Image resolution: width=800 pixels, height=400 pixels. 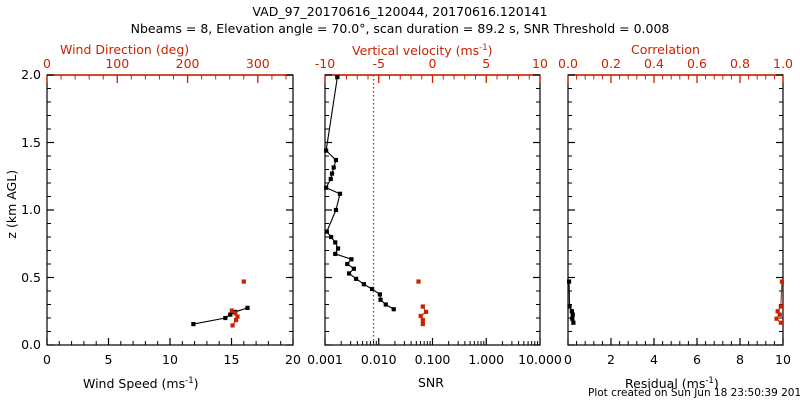 I want to click on panel-2-xticklabel: 1.000, so click(x=486, y=359).